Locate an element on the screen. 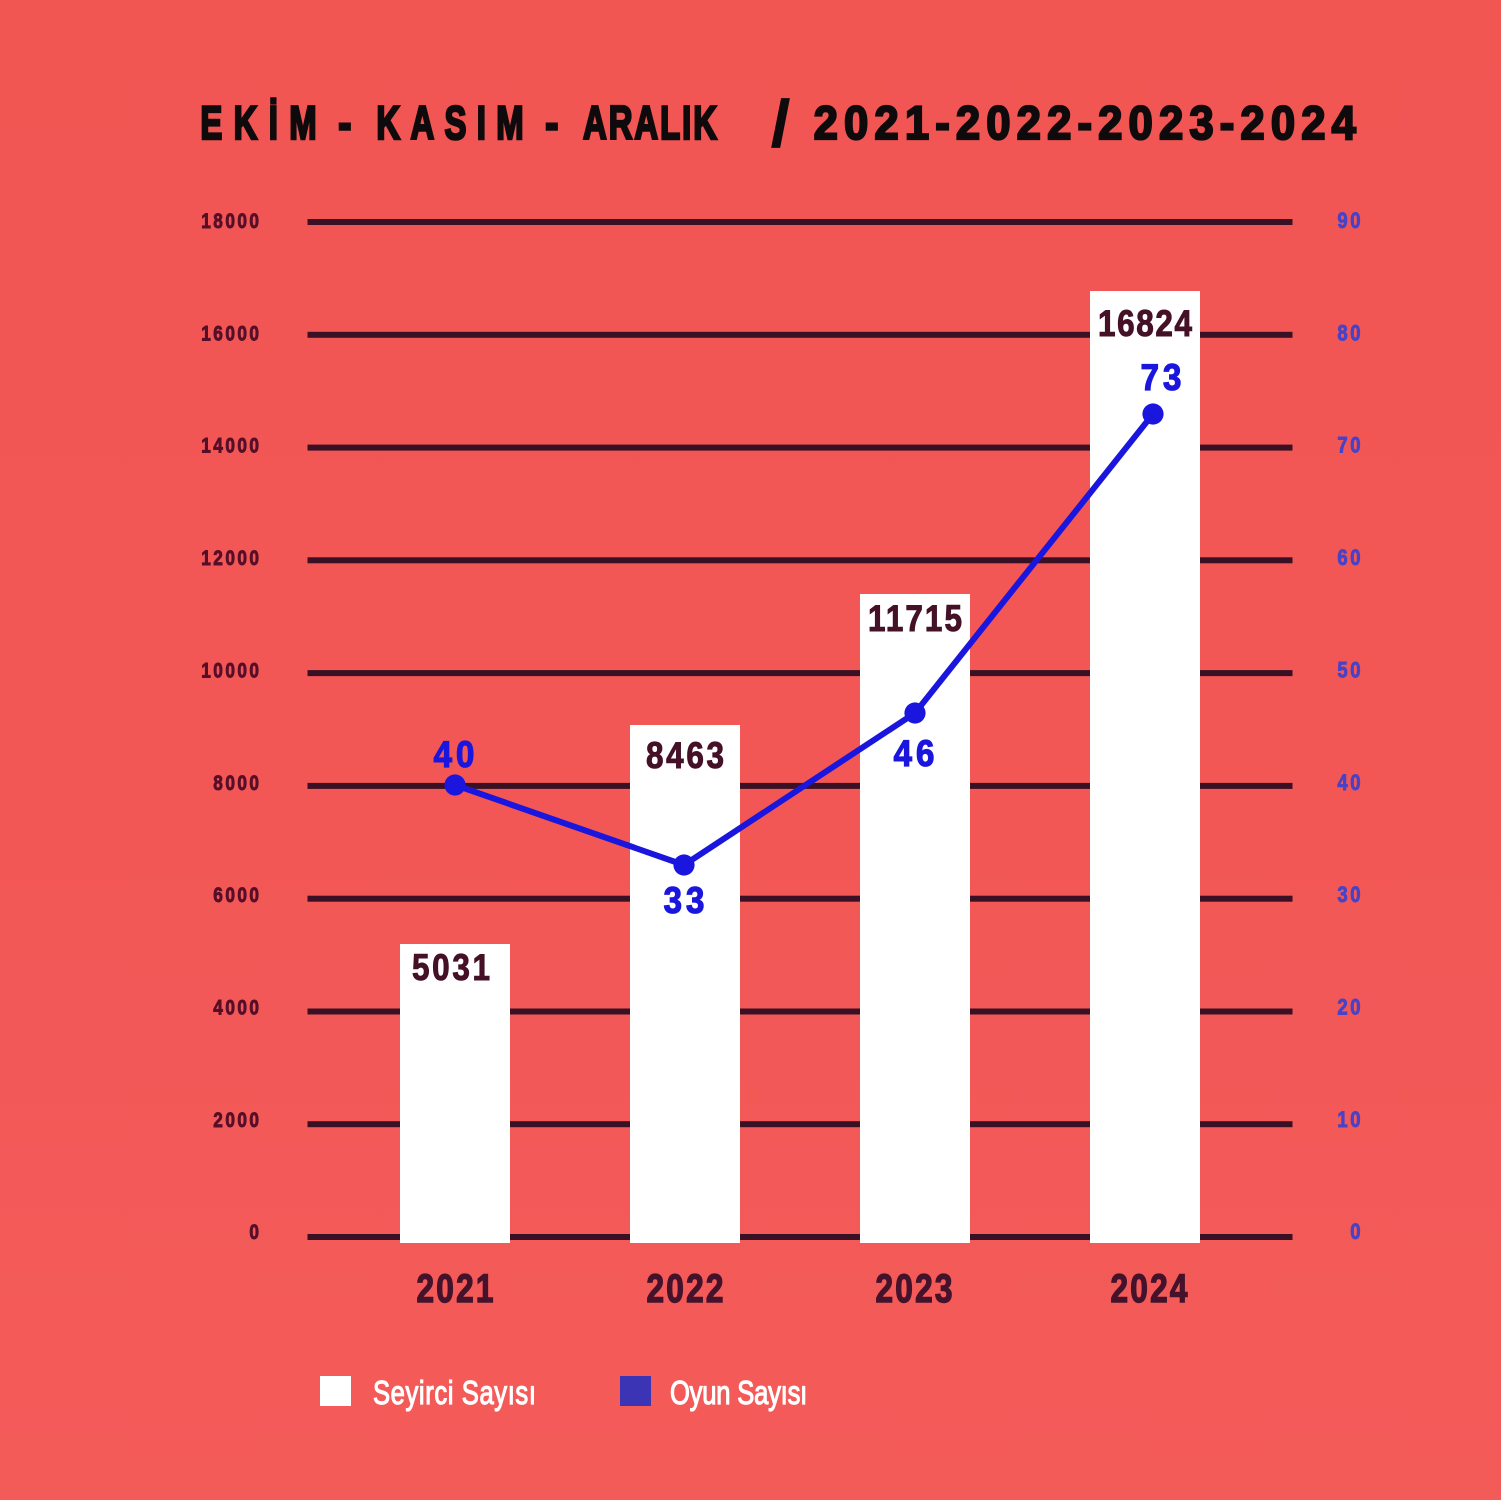  svg-text: 20 is located at coordinates (1350, 1008).